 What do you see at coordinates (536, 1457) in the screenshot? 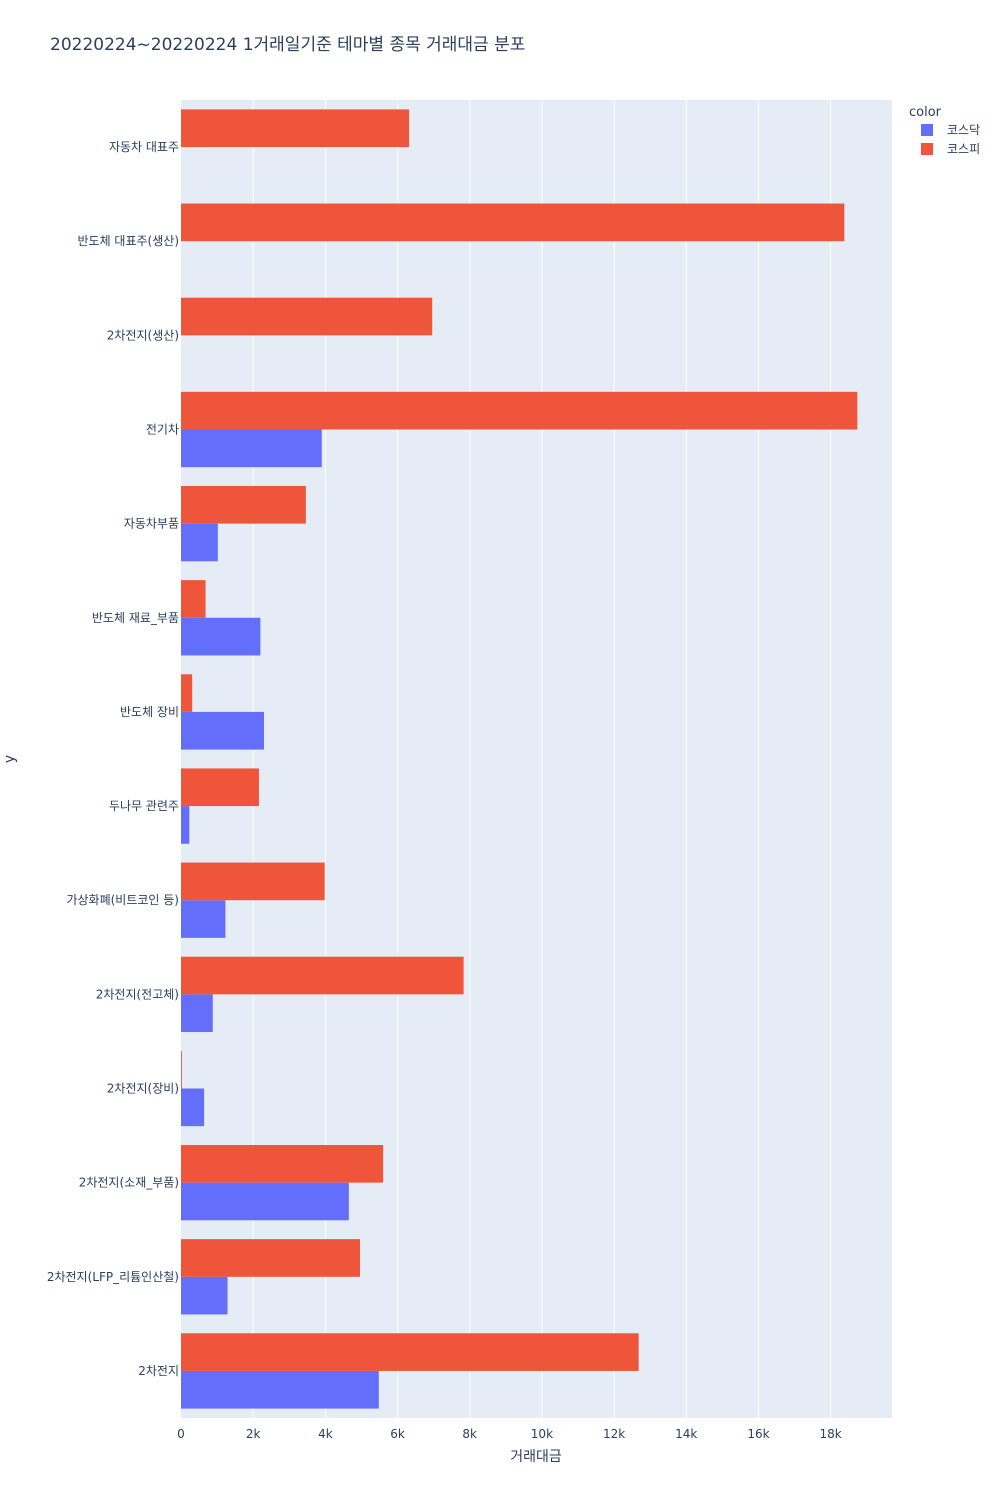
I see `x-axis-title: 거래대금` at bounding box center [536, 1457].